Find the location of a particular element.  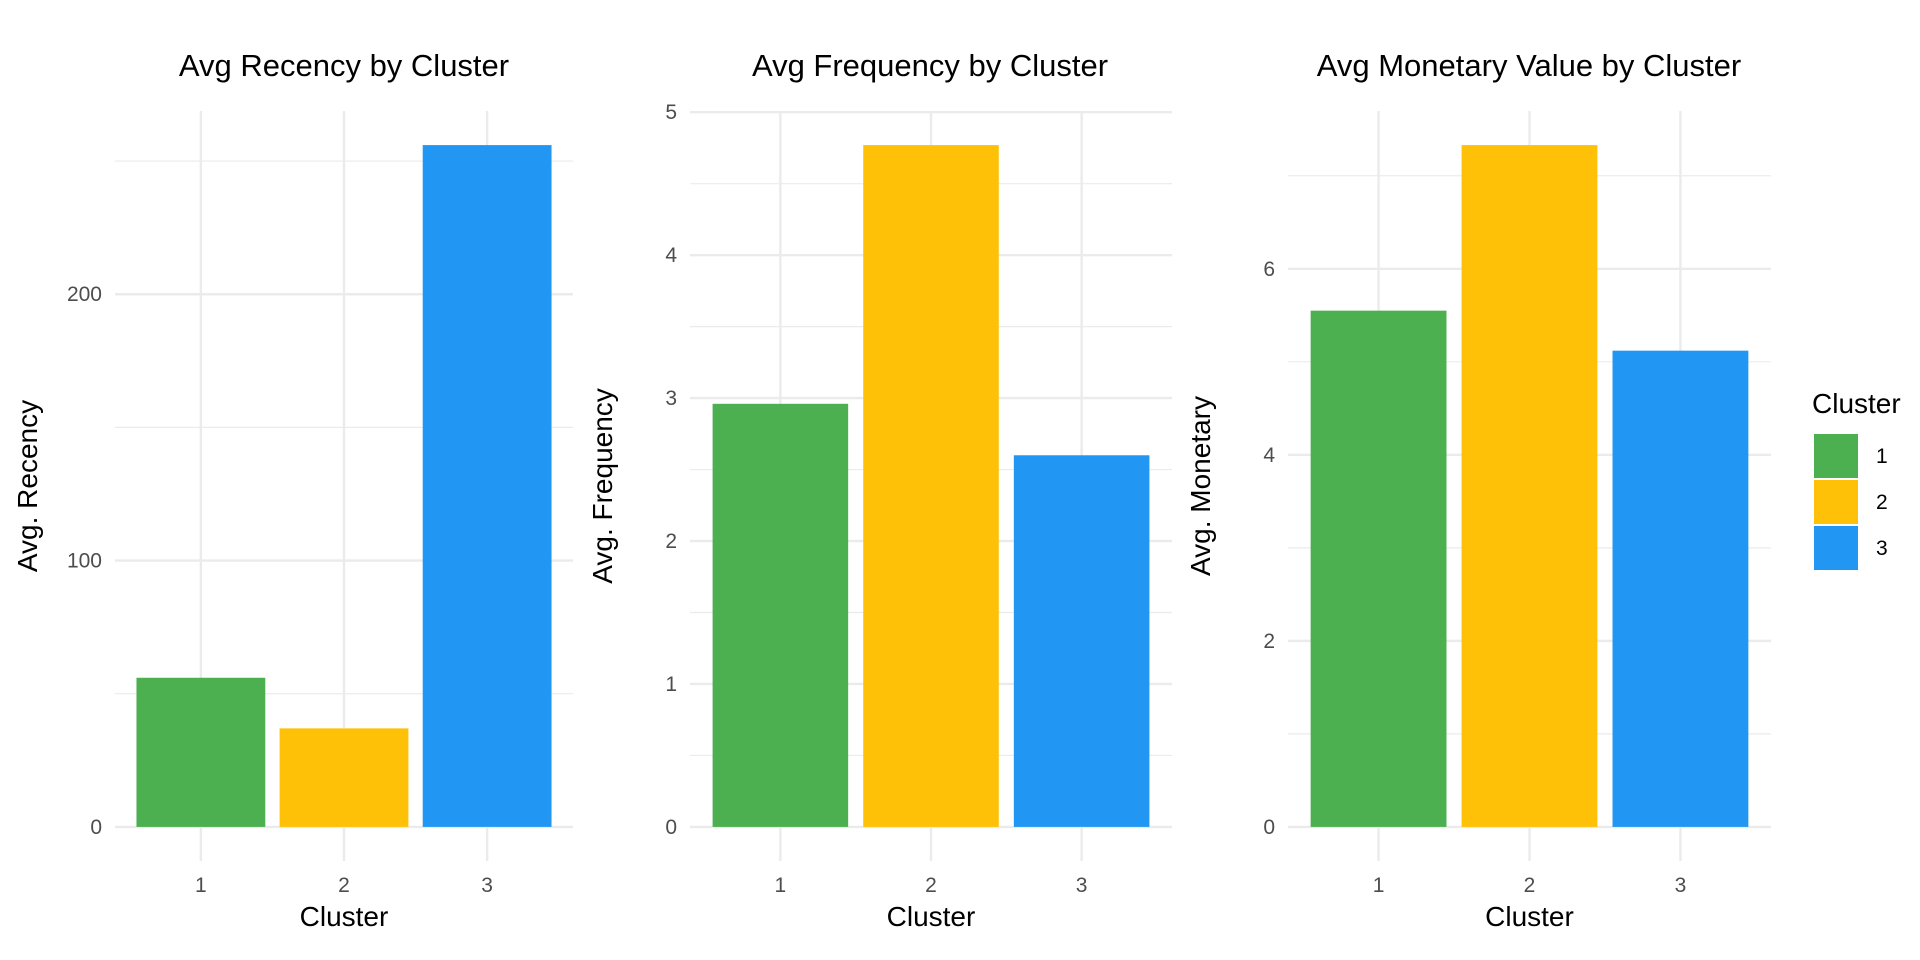

chart-title: Avg Recency by Cluster is located at coordinates (344, 65).